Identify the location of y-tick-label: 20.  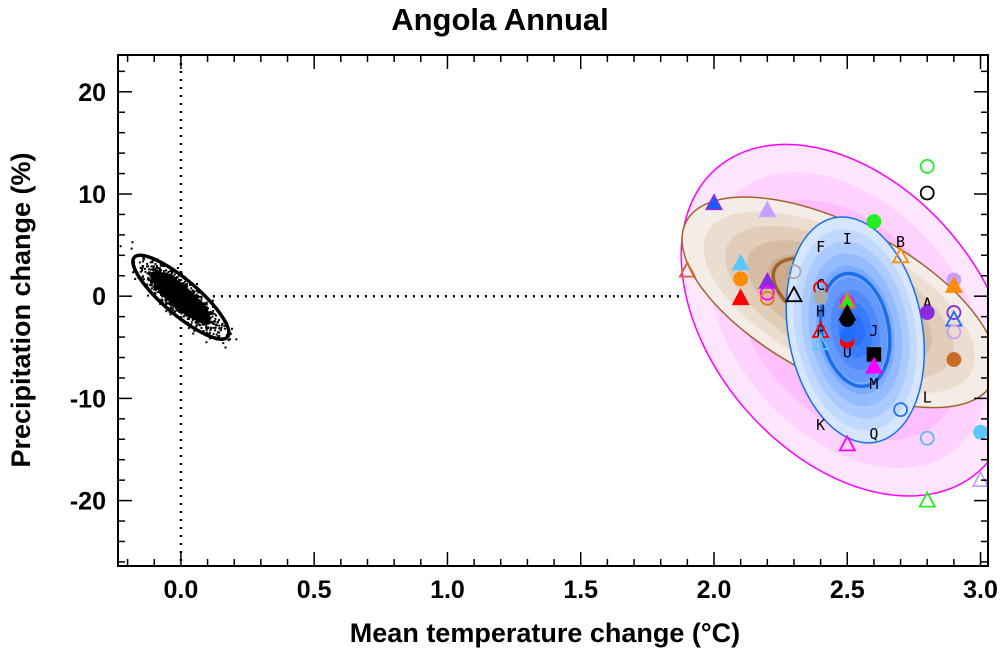
(92, 93).